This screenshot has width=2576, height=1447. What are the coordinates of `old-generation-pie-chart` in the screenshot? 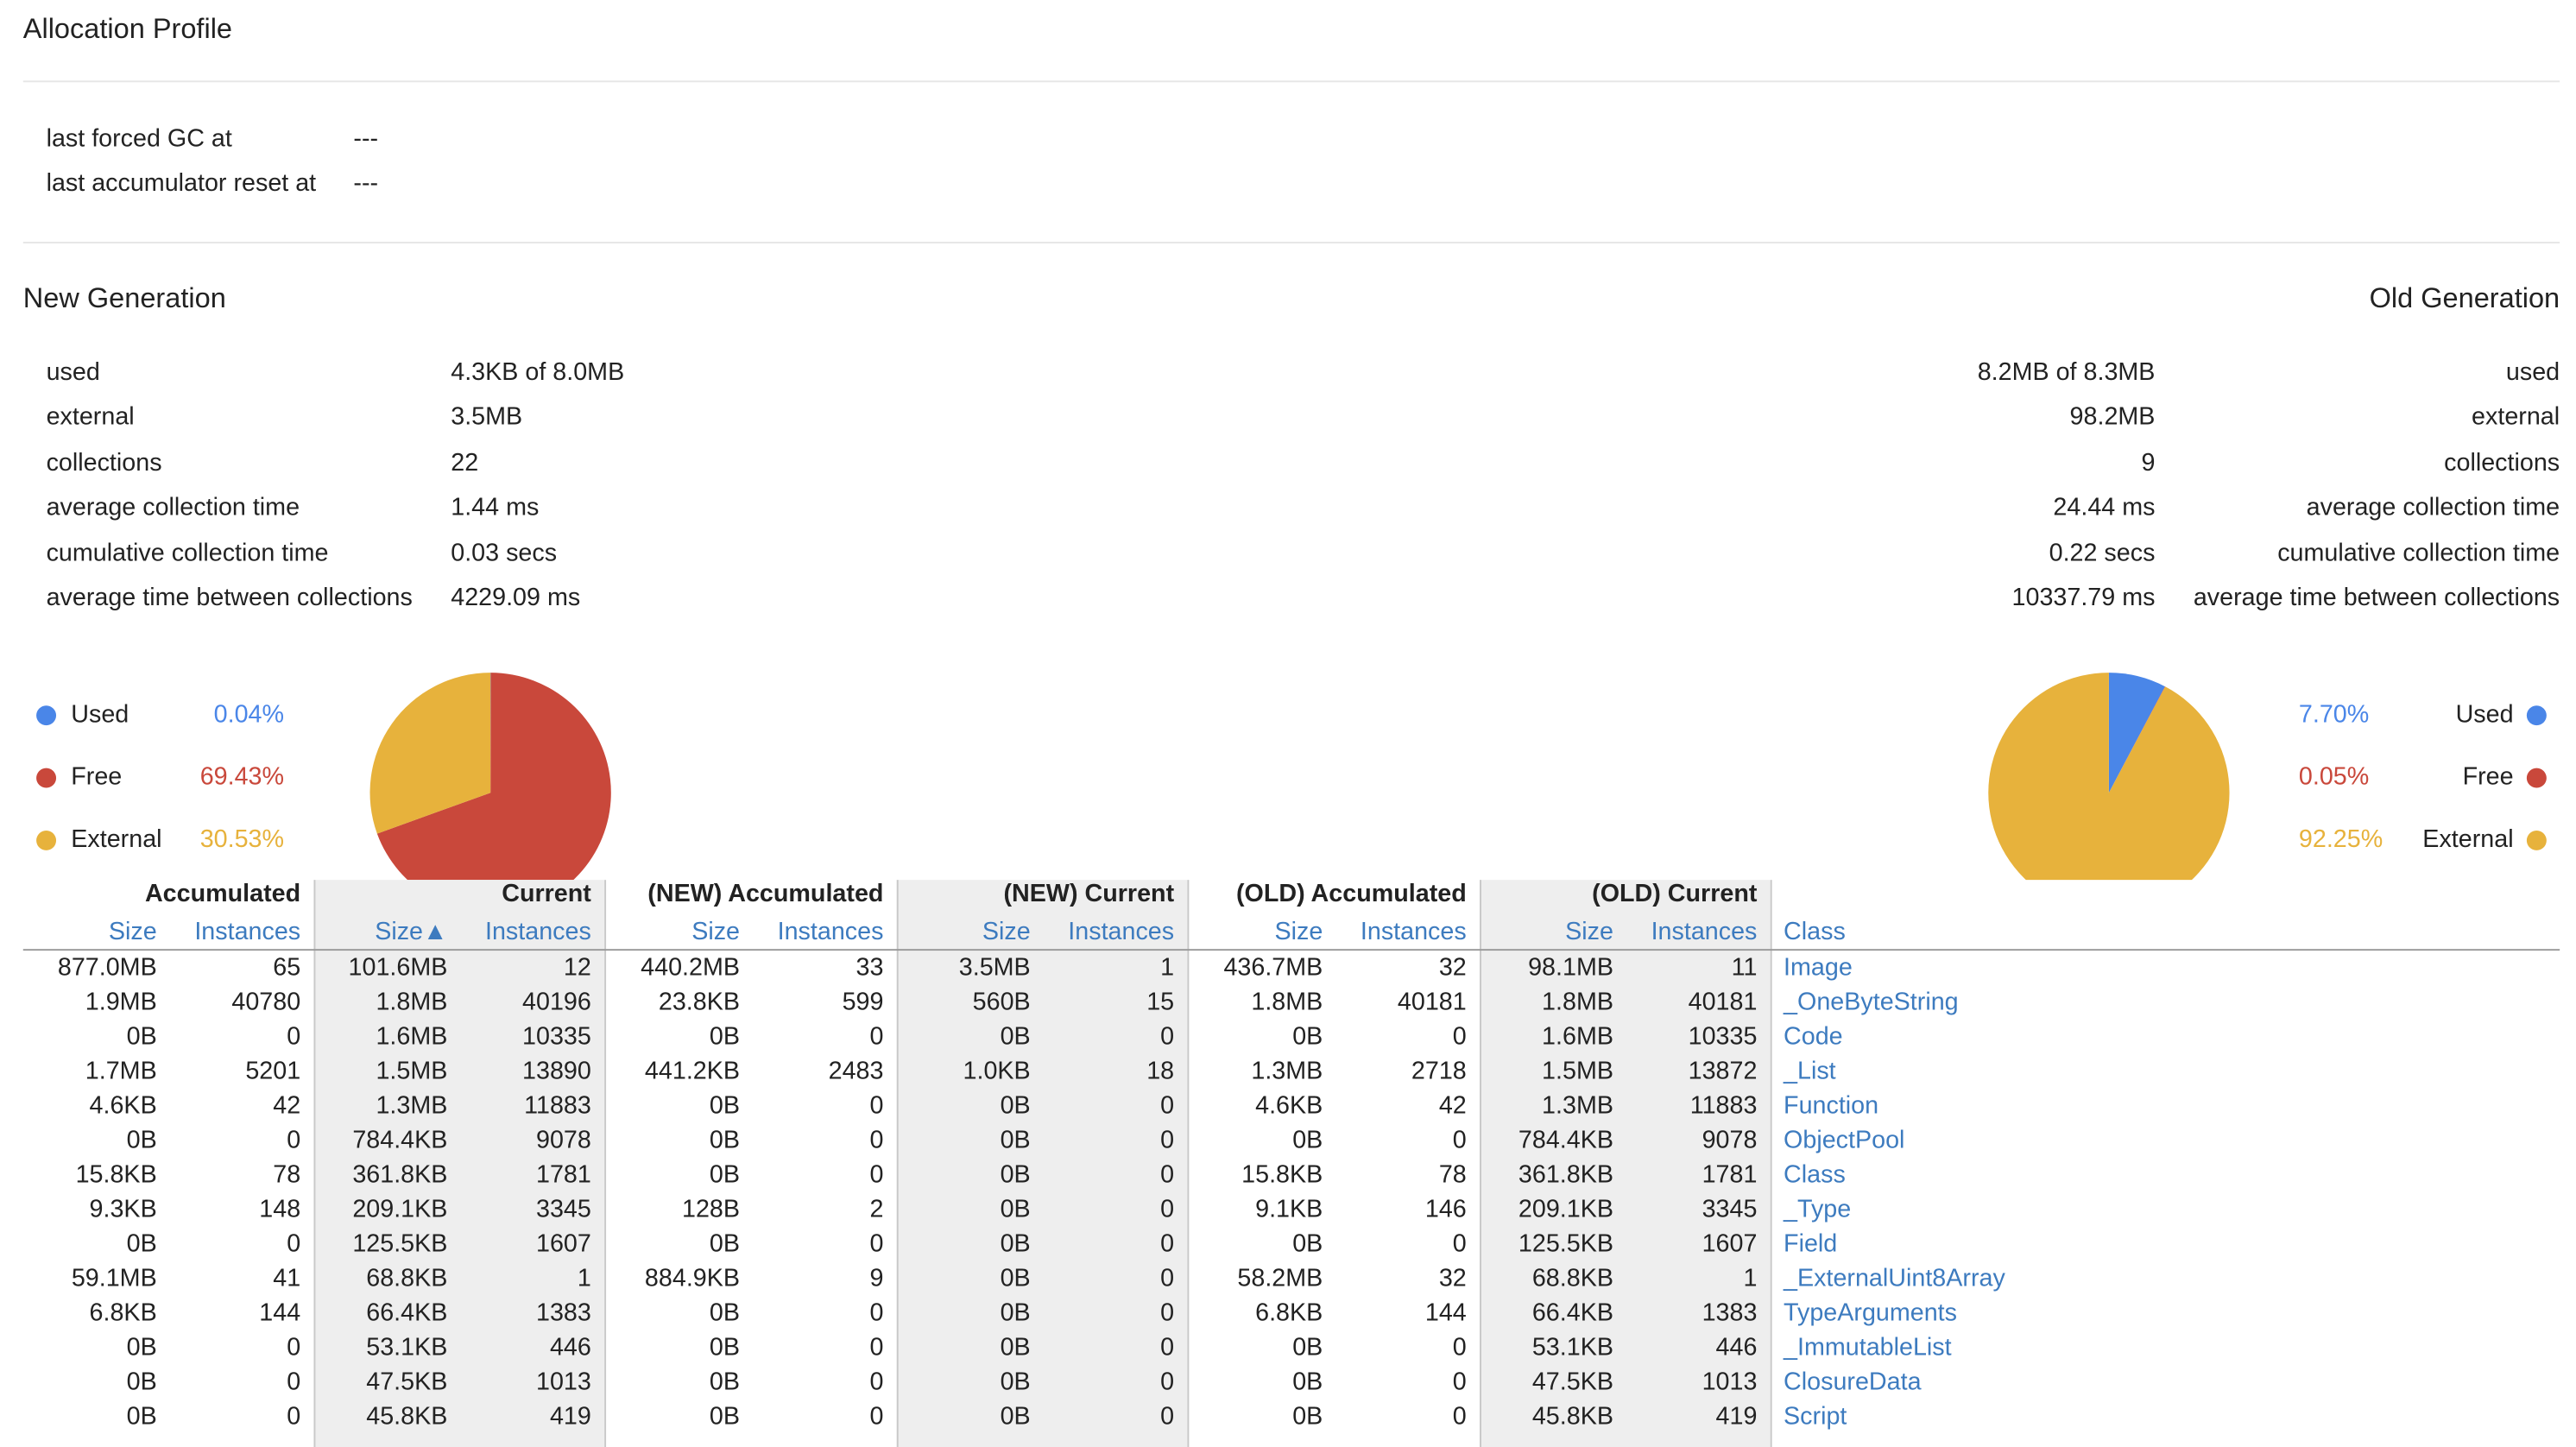 It's located at (2109, 777).